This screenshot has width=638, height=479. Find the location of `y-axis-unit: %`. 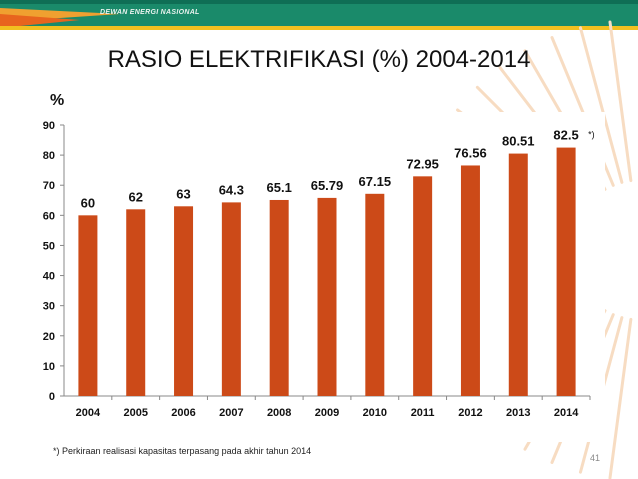

y-axis-unit: % is located at coordinates (57, 100).